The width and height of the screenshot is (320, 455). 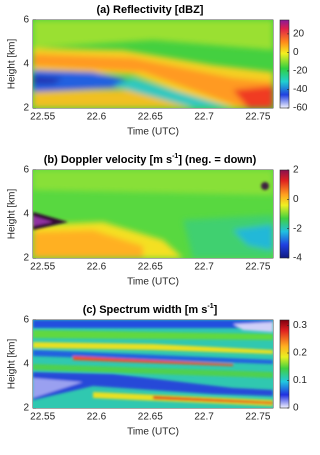 What do you see at coordinates (299, 34) in the screenshot?
I see `colorbar-tick-label: 20` at bounding box center [299, 34].